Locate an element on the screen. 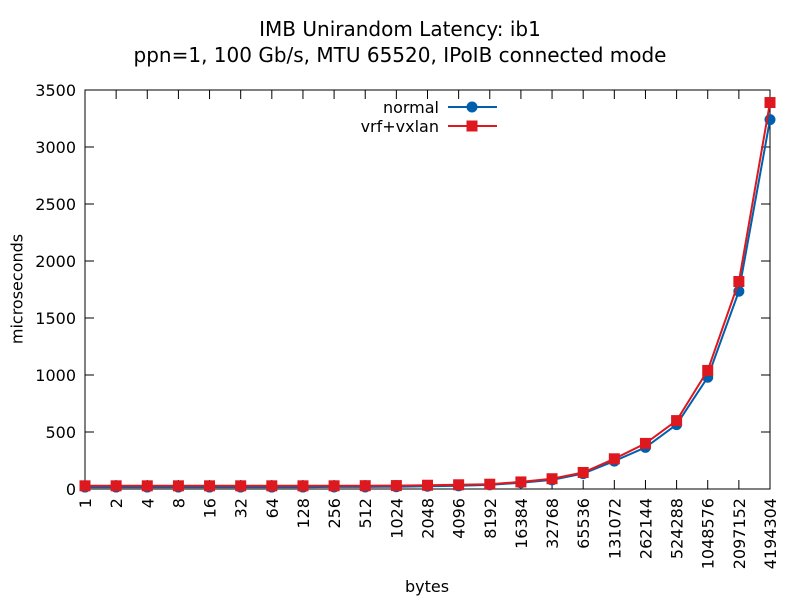 This screenshot has height=600, width=800. x-axis-label: bytes is located at coordinates (400, 586).